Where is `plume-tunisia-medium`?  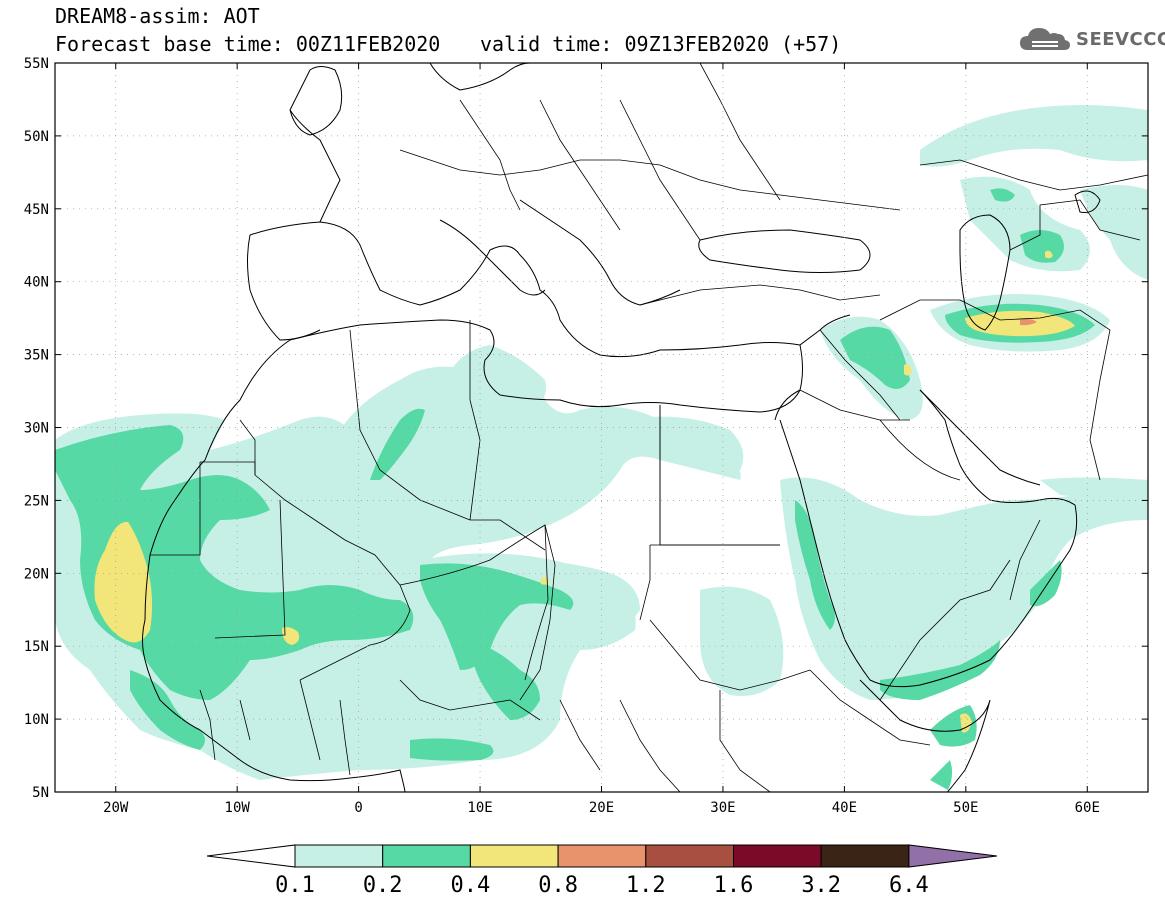
plume-tunisia-medium is located at coordinates (397, 444).